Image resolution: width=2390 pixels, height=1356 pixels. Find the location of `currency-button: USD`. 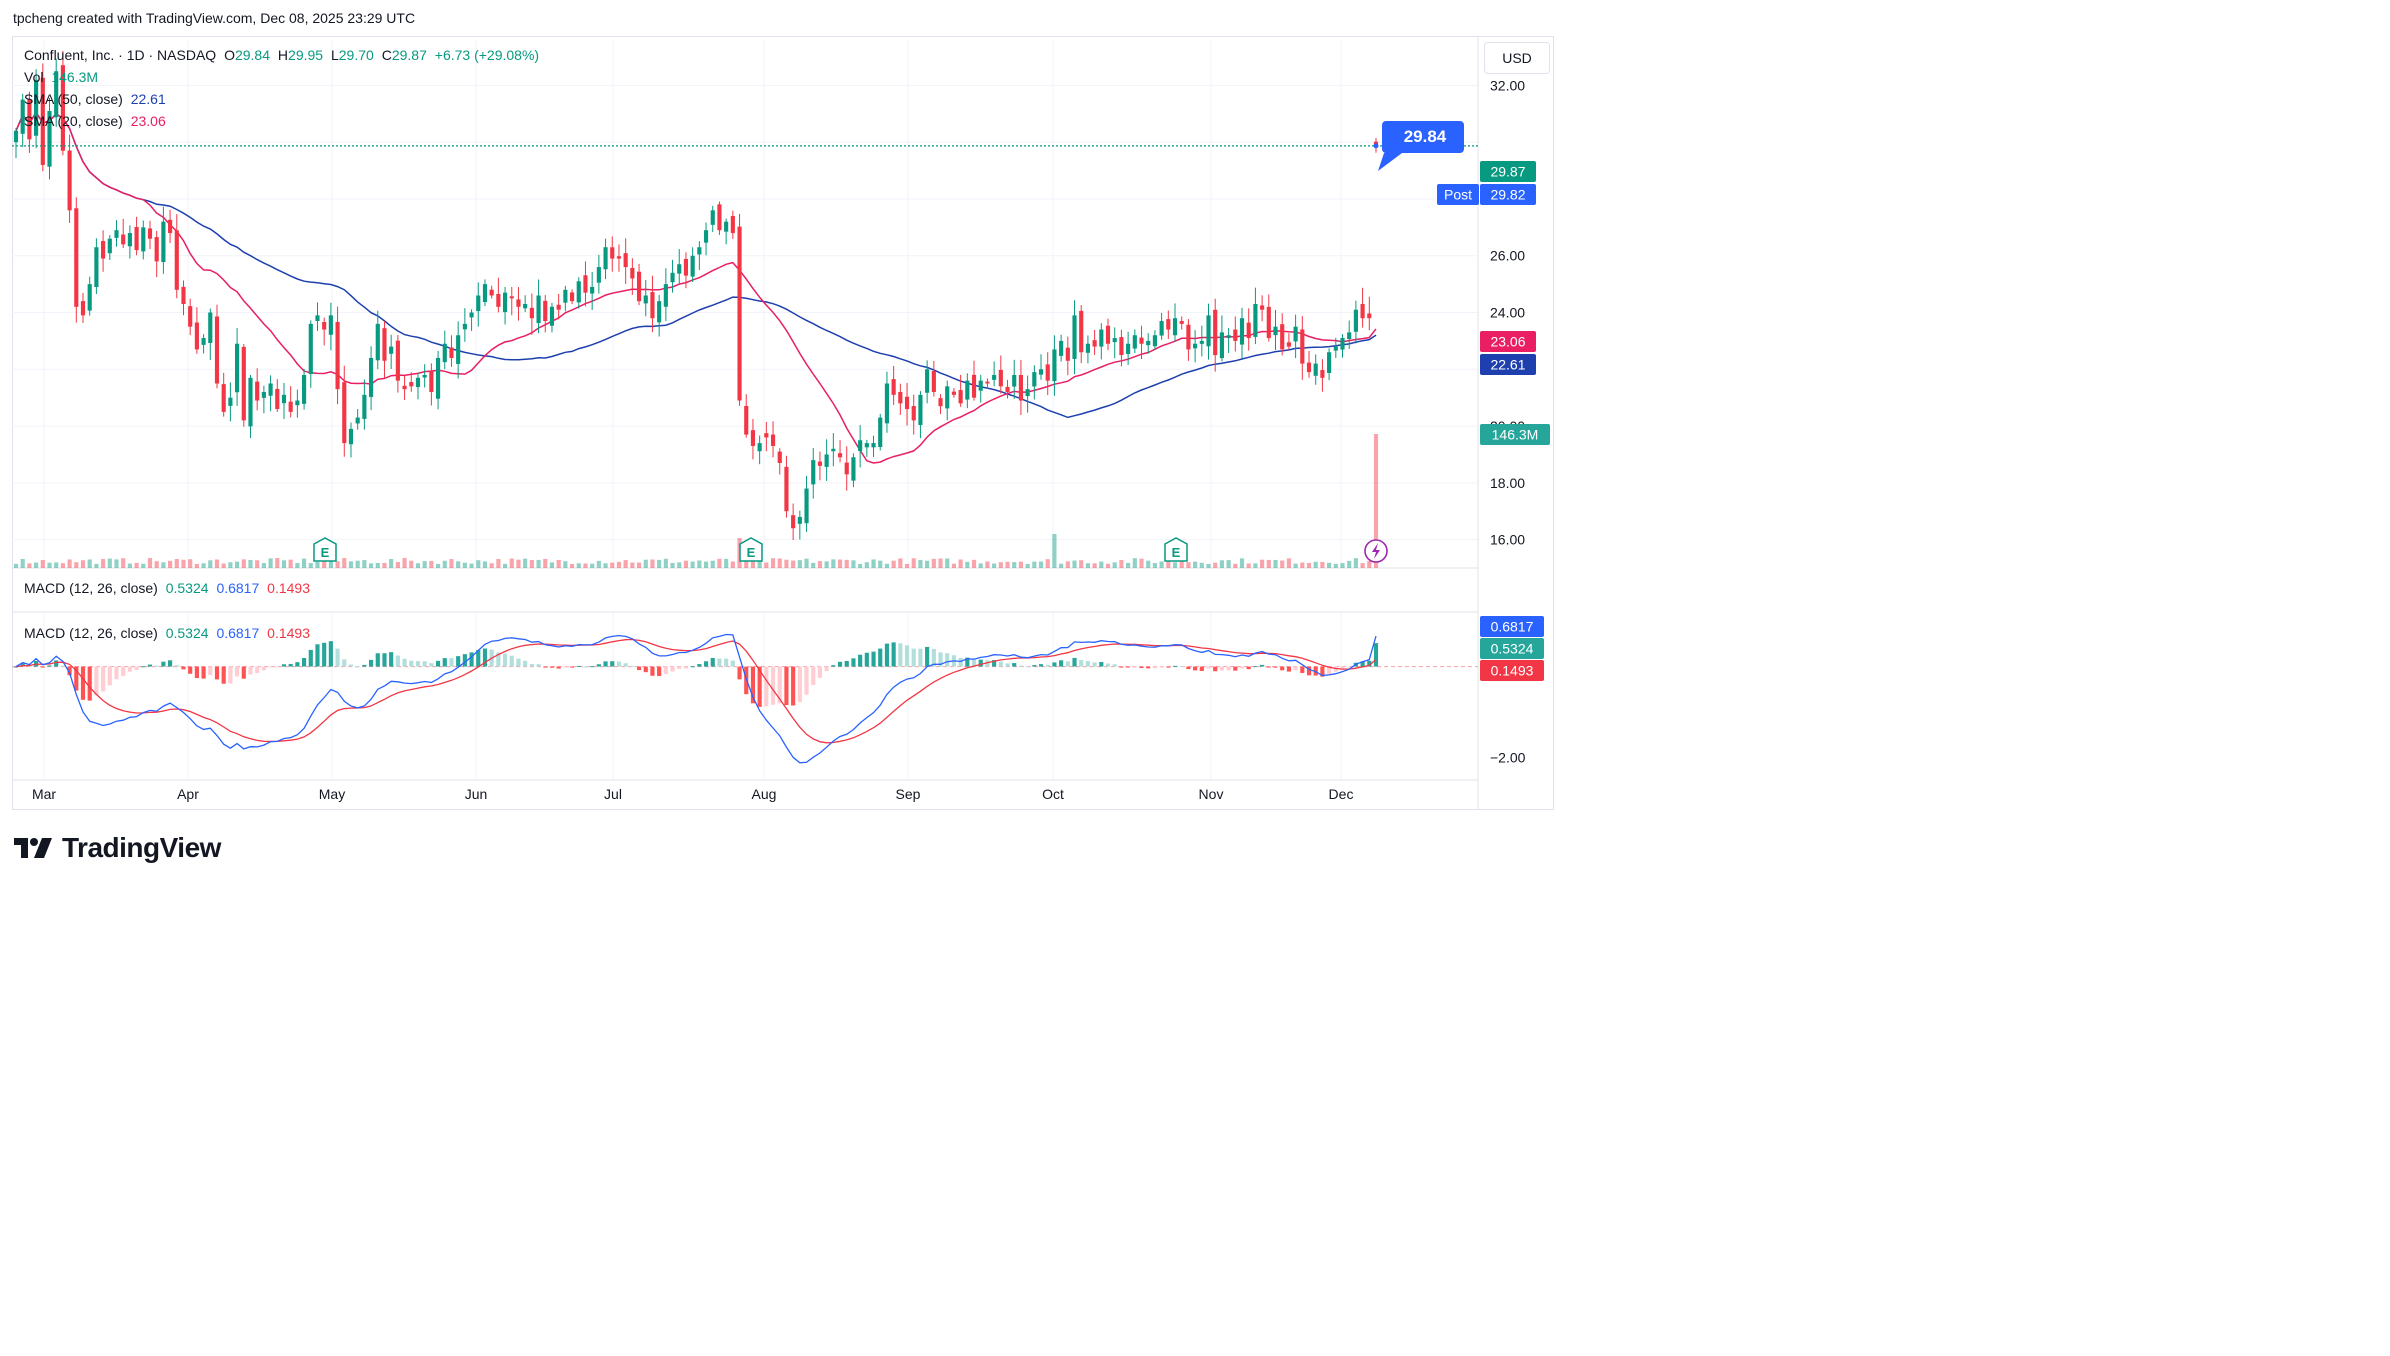

currency-button: USD is located at coordinates (1517, 58).